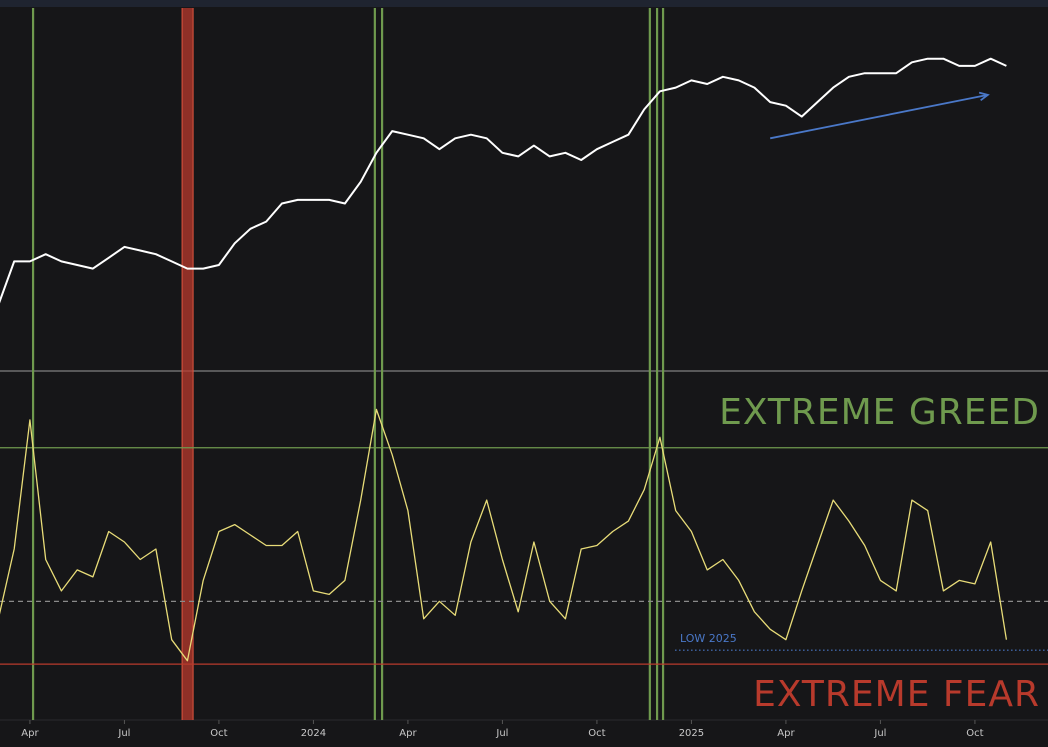 The image size is (1048, 747). I want to click on top-bar, so click(524, 3).